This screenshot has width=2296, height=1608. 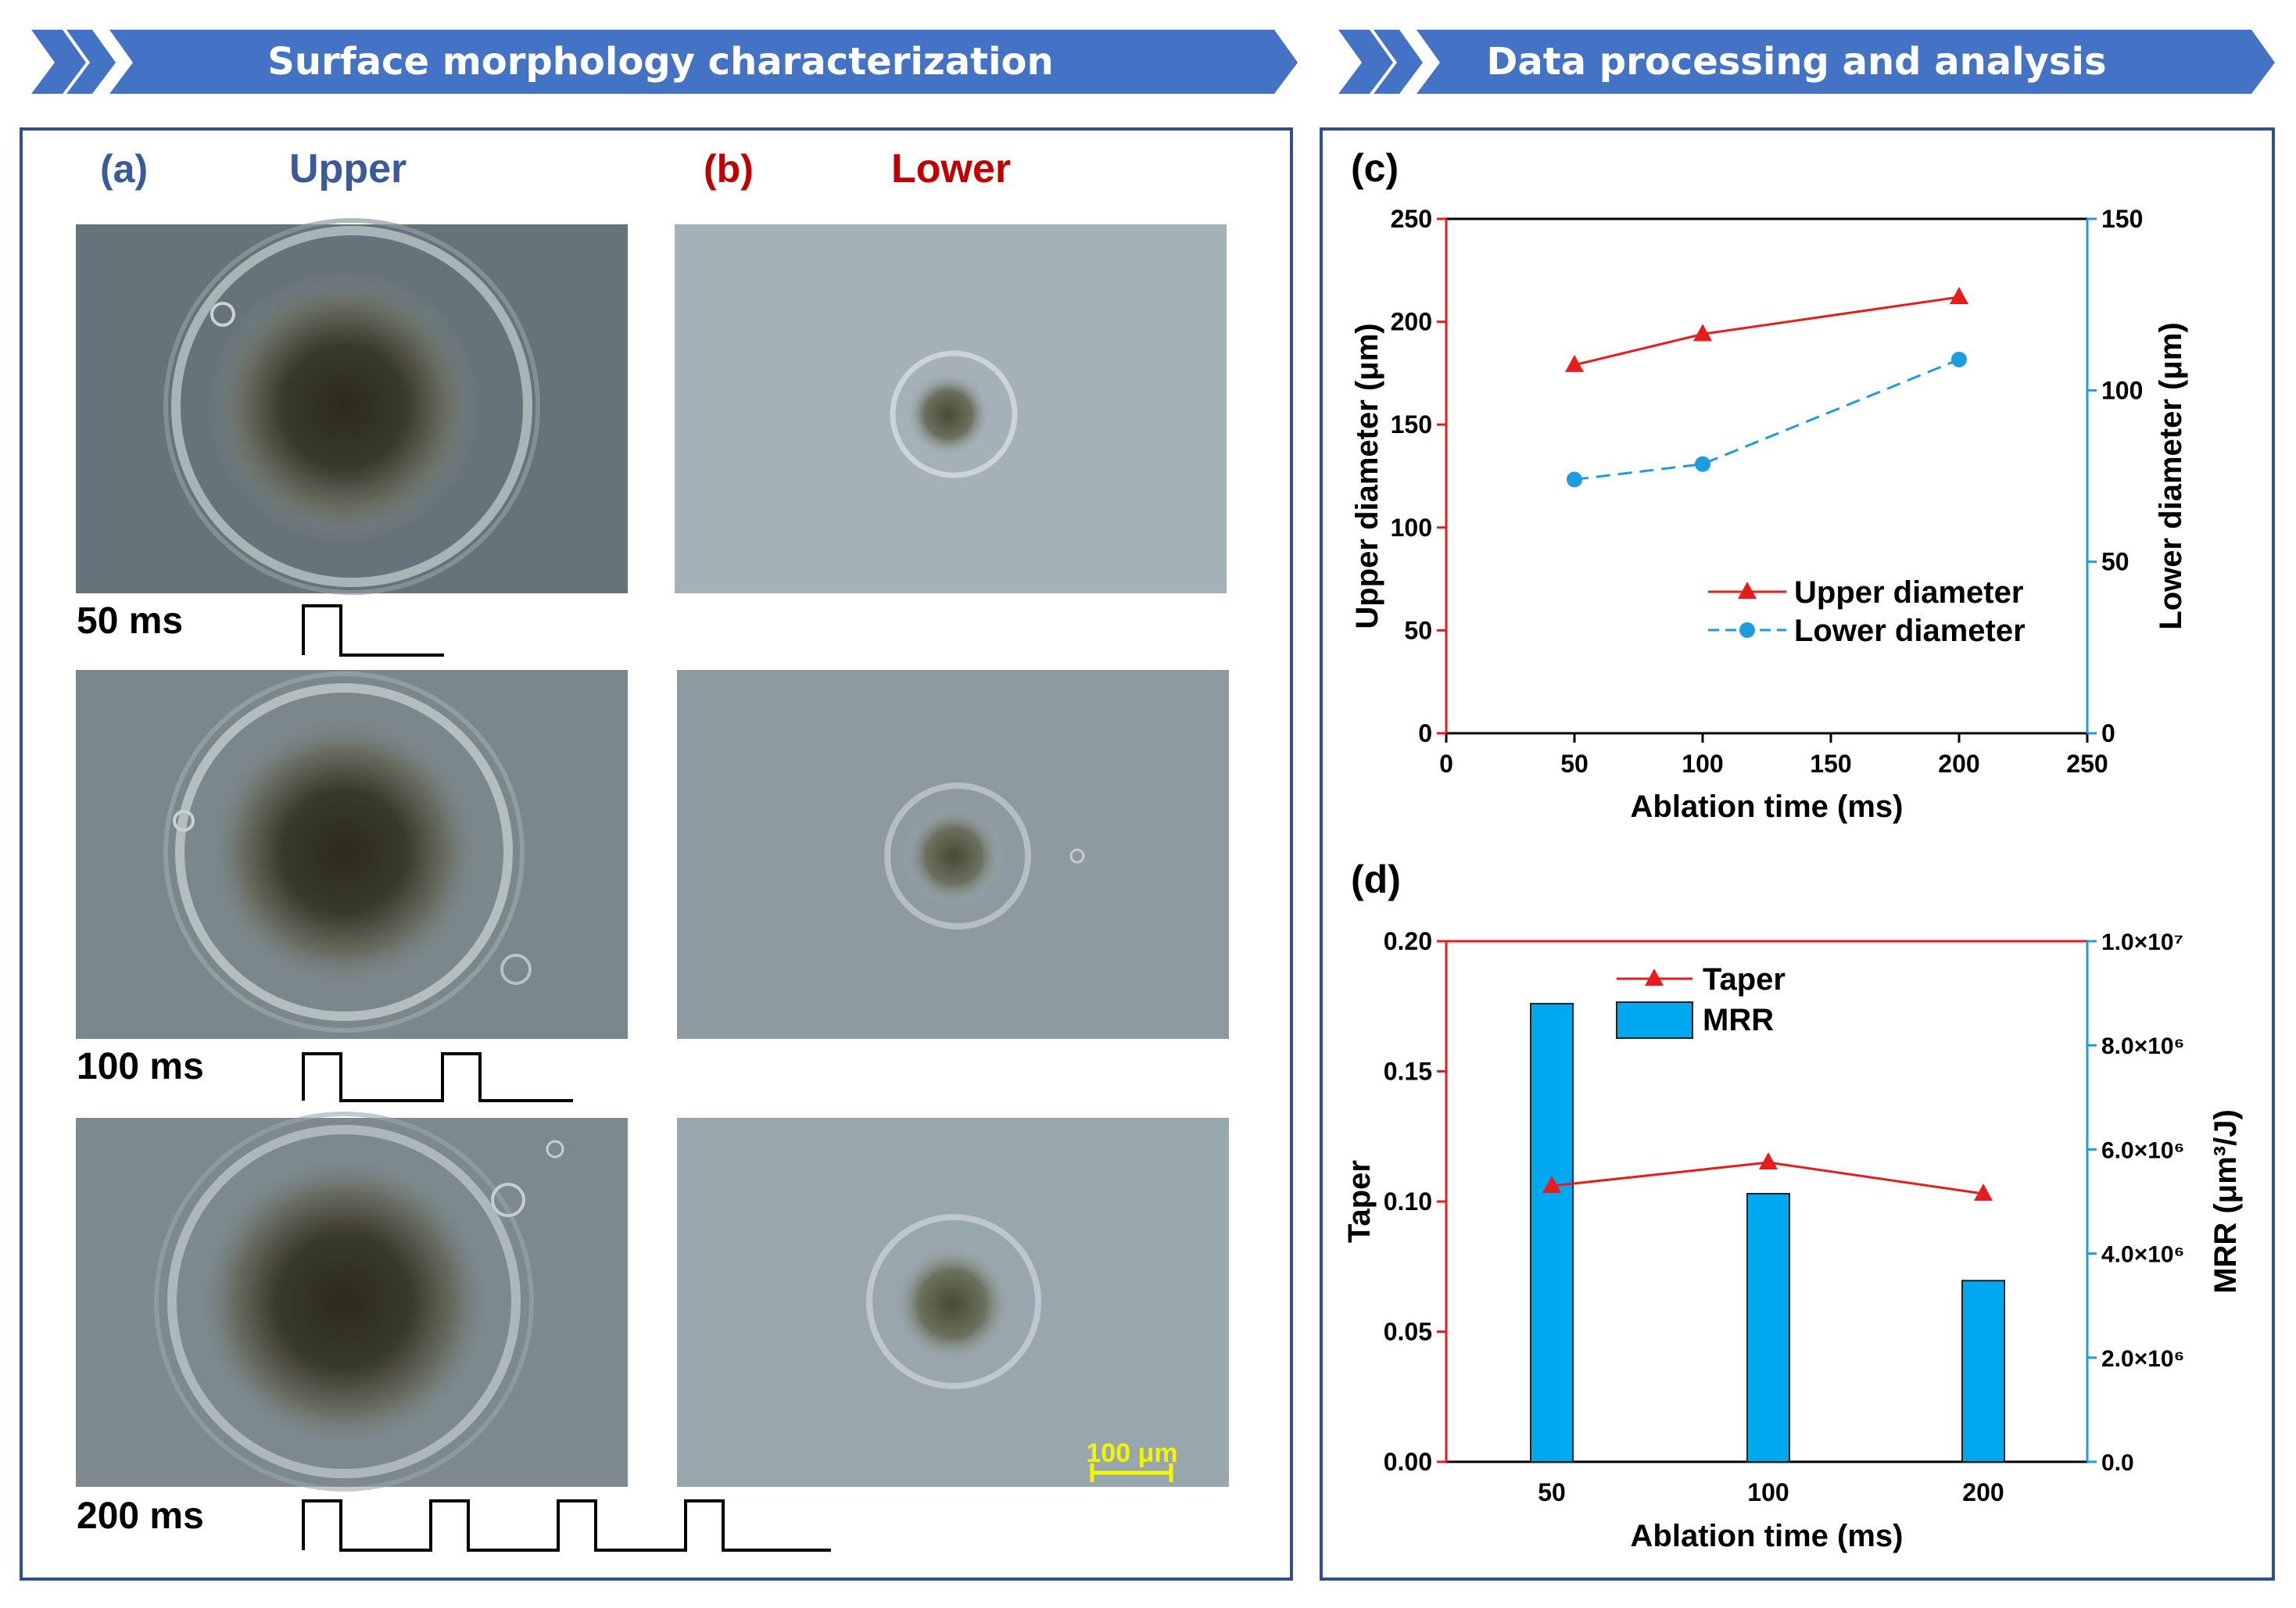 What do you see at coordinates (352, 407) in the screenshot?
I see `micrograph-upper-50ms` at bounding box center [352, 407].